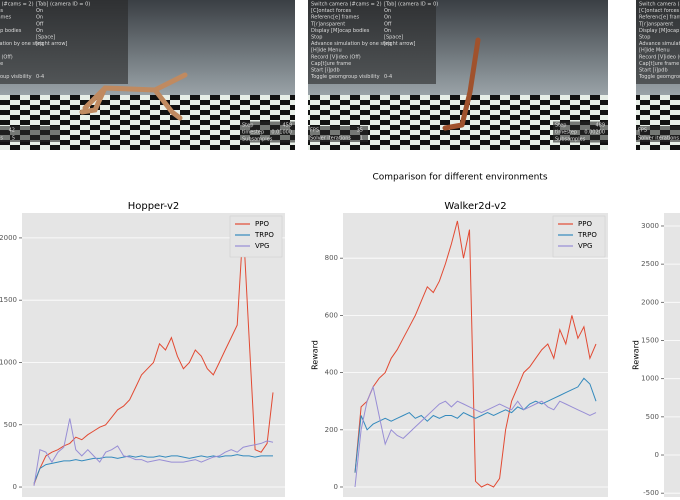  What do you see at coordinates (459, 178) in the screenshot?
I see `suptitle: Comparison for different environments` at bounding box center [459, 178].